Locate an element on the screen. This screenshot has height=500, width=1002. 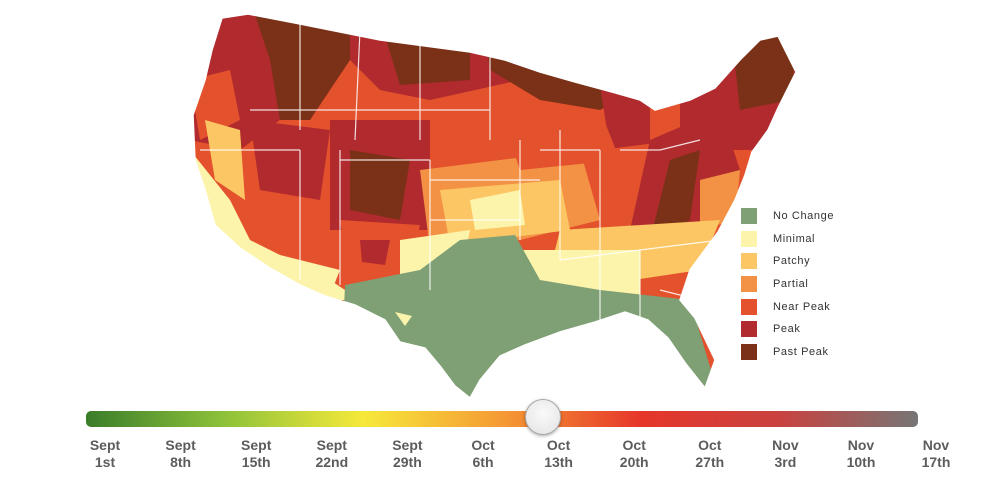
legend-item-minimal: Minimal is located at coordinates (787, 239).